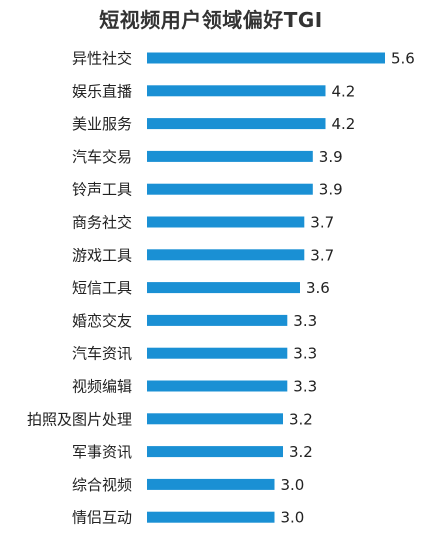 Image resolution: width=422 pixels, height=546 pixels. What do you see at coordinates (102, 452) in the screenshot?
I see `category-label: 军事资讯` at bounding box center [102, 452].